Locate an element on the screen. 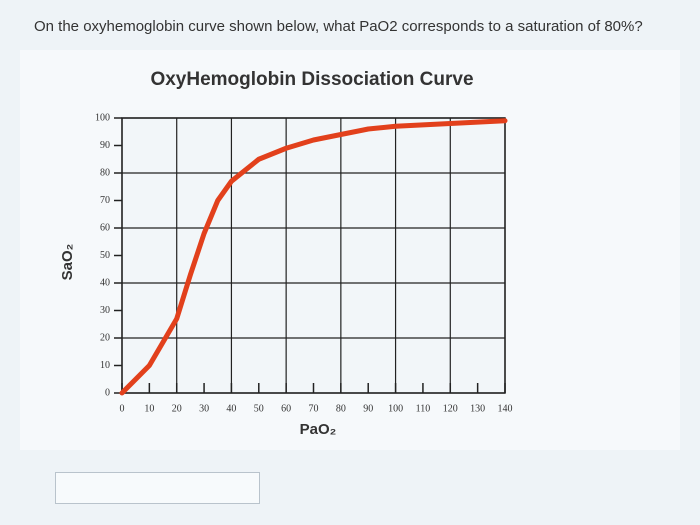 This screenshot has width=700, height=525. x-tick-label: 100 is located at coordinates (395, 408).